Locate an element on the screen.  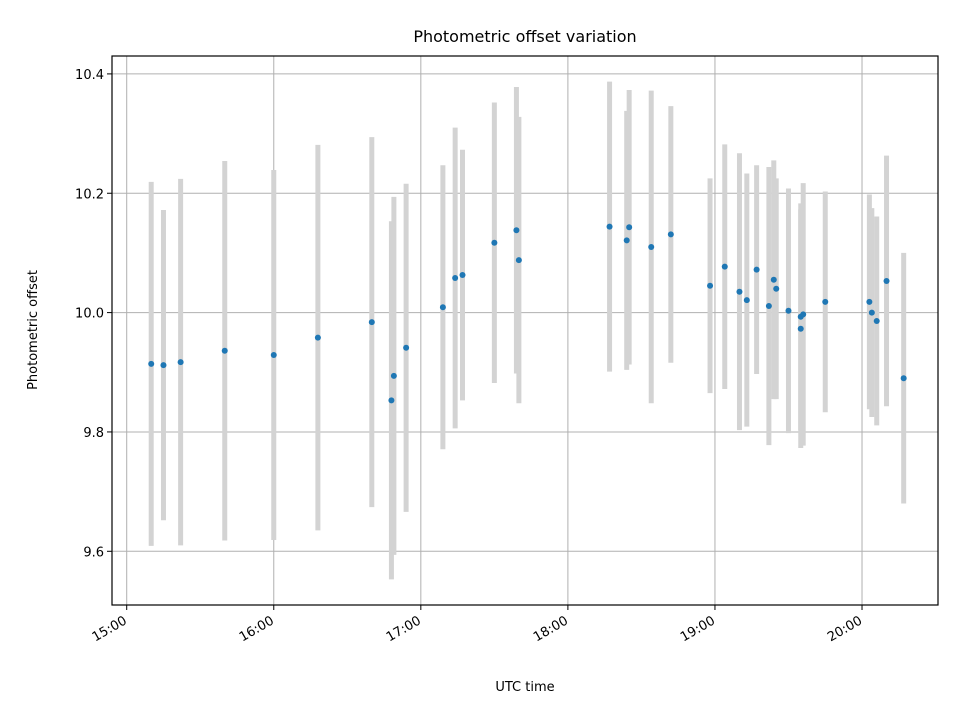
y-tick-label: 9.6 is located at coordinates (93, 552).